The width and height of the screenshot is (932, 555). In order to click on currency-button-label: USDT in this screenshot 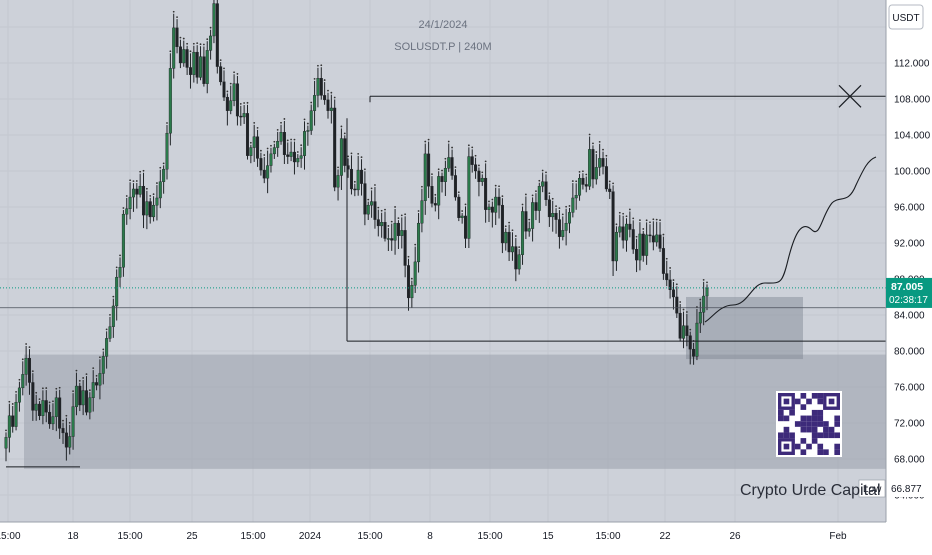, I will do `click(905, 18)`.